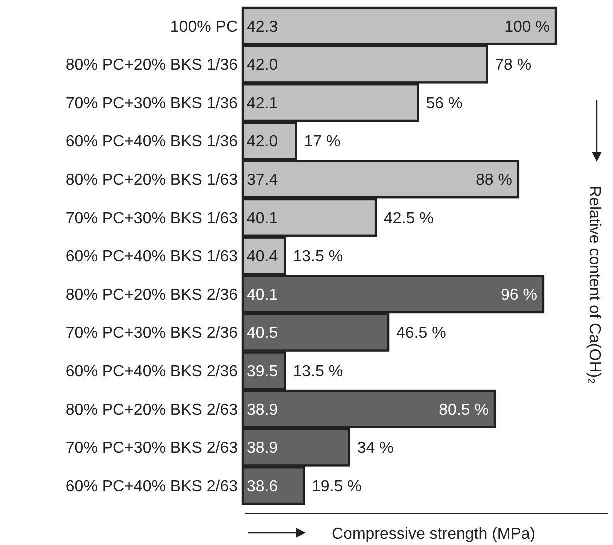 This screenshot has height=545, width=613. Describe the element at coordinates (262, 103) in the screenshot. I see `annotation: 42.1` at that location.